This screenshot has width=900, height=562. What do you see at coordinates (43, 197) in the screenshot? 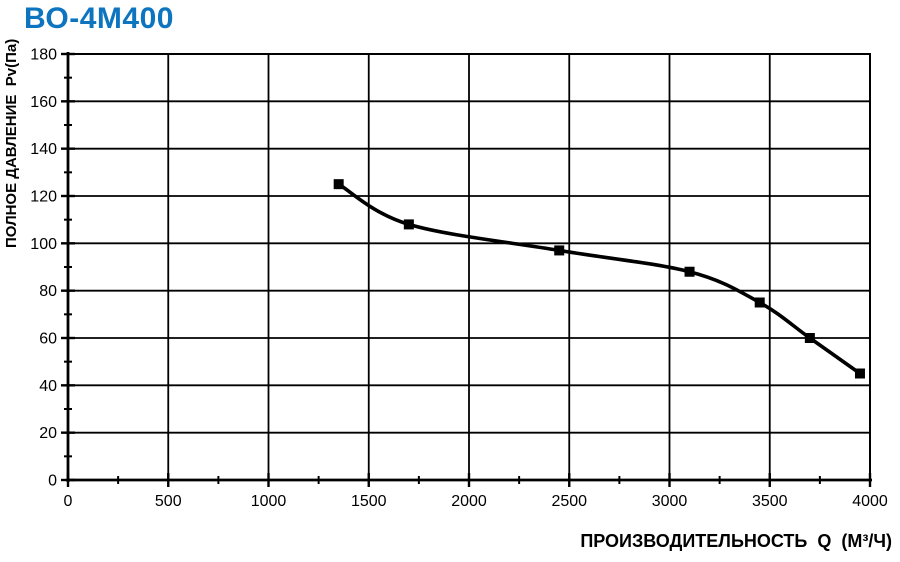
I see `y-tick-label: 120` at bounding box center [43, 197].